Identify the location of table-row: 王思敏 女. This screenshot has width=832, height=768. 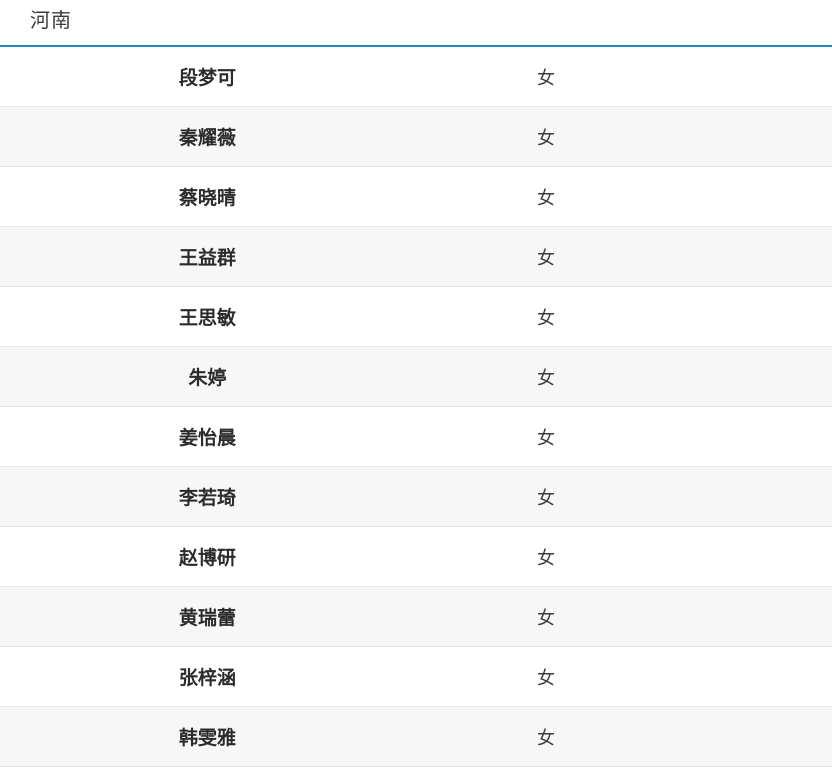
(416, 317).